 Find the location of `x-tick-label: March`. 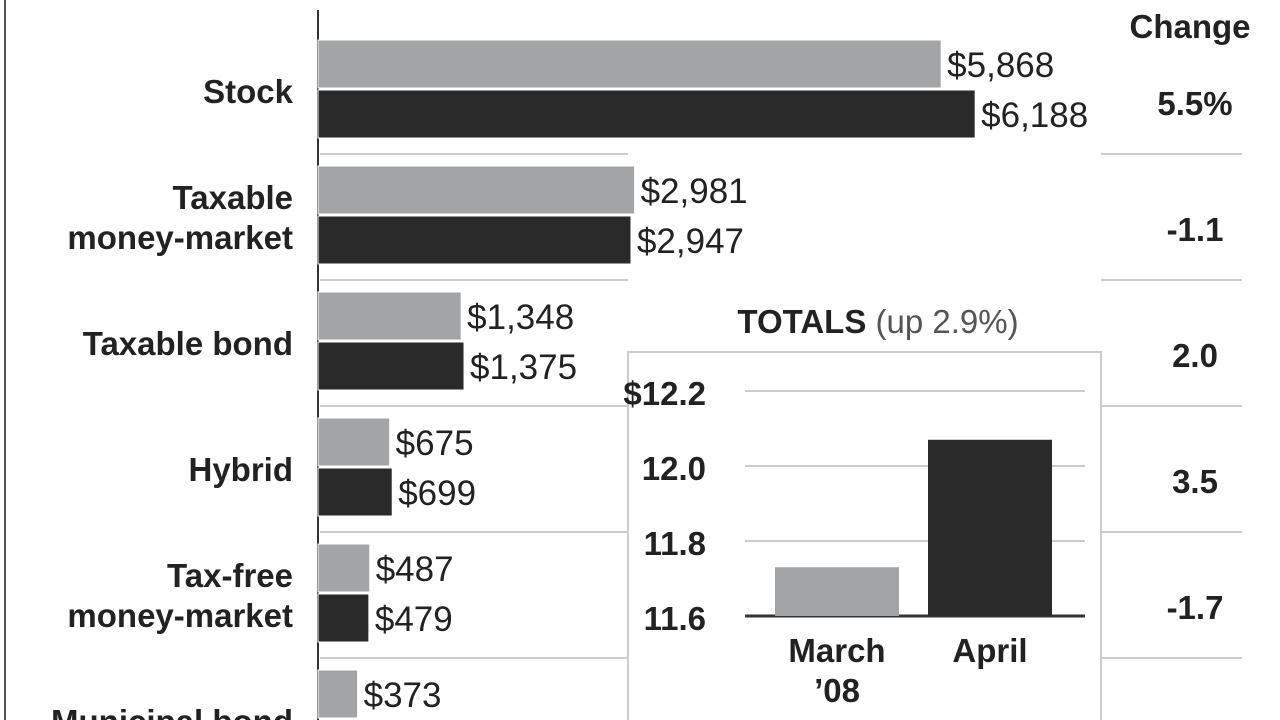

x-tick-label: March is located at coordinates (836, 650).